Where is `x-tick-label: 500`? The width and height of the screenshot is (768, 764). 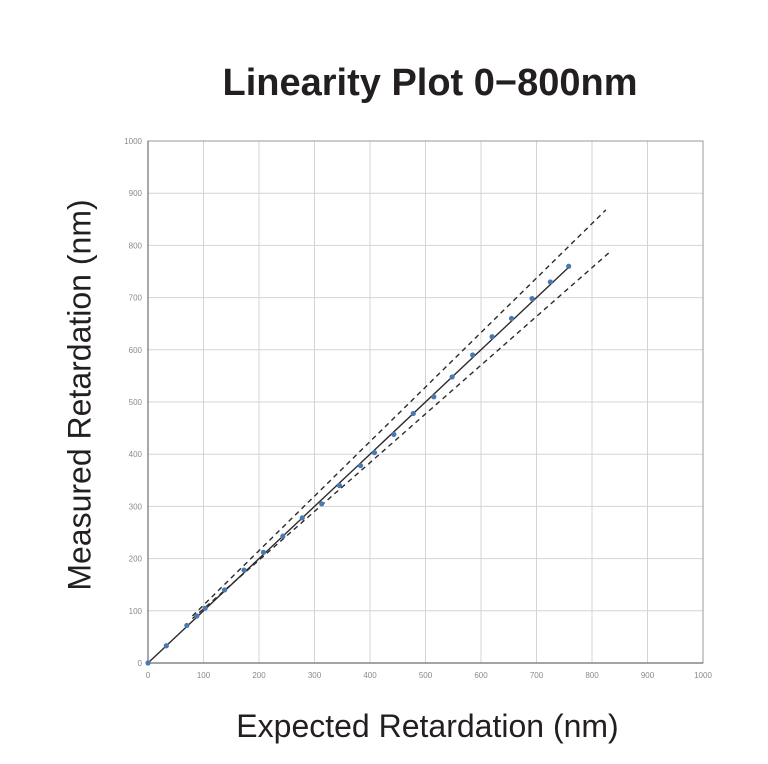 x-tick-label: 500 is located at coordinates (426, 675).